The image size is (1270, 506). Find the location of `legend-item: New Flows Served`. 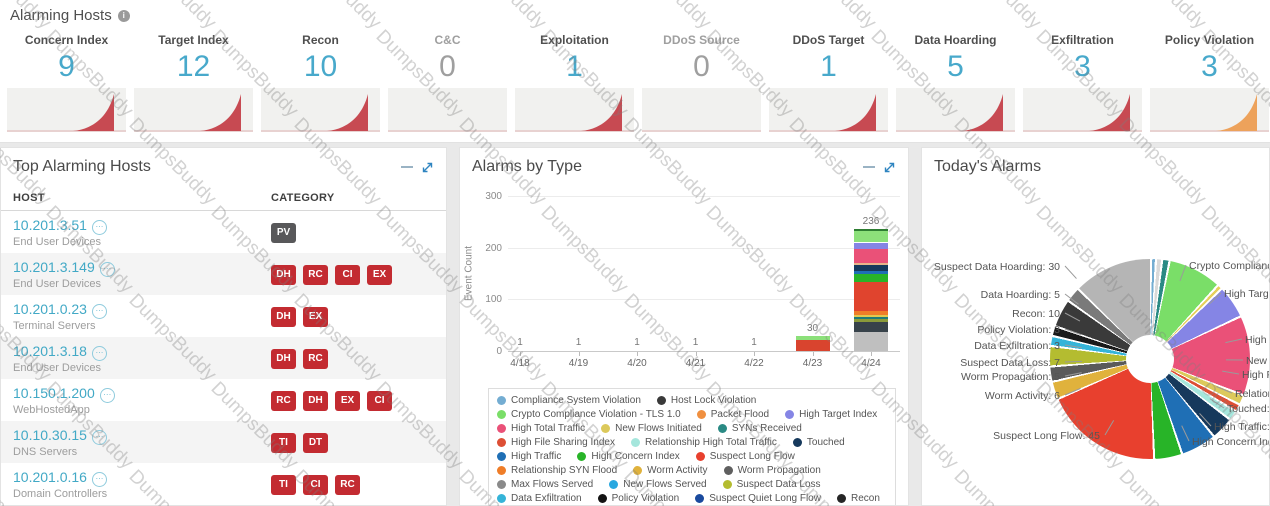

legend-item: New Flows Served is located at coordinates (658, 484).